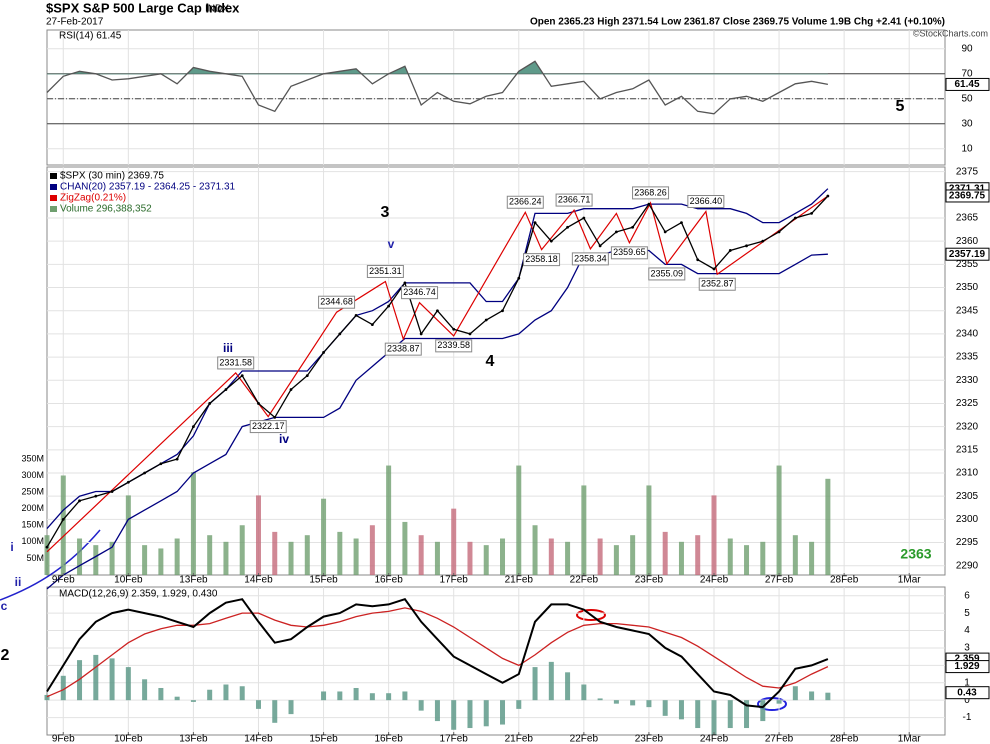 The image size is (990, 744). What do you see at coordinates (967, 380) in the screenshot?
I see `y-tick-label: 2330` at bounding box center [967, 380].